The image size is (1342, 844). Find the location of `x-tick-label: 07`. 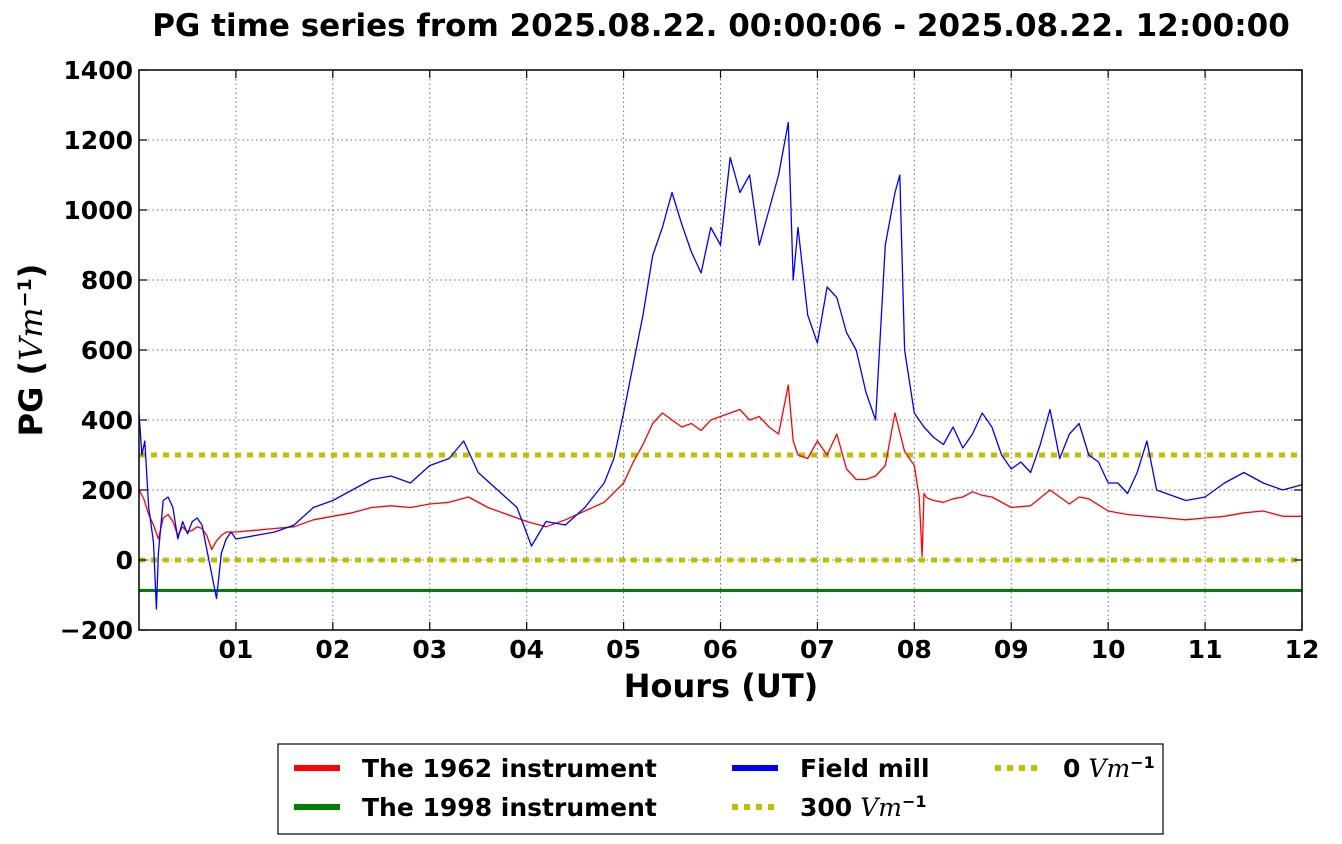

x-tick-label: 07 is located at coordinates (817, 649).